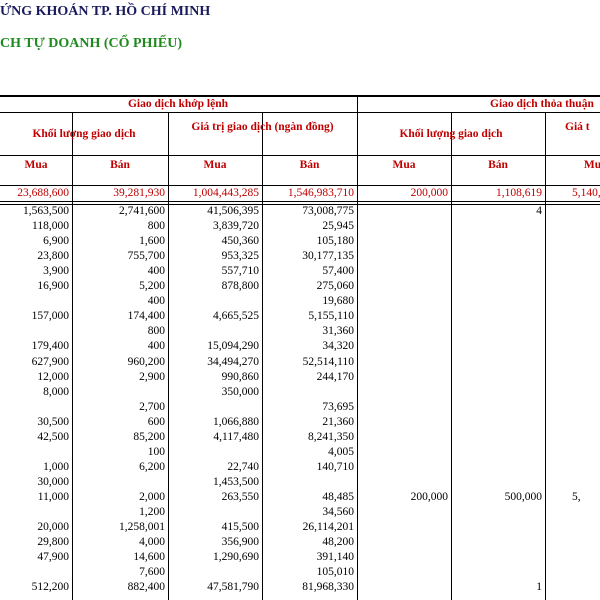  Describe the element at coordinates (156, 451) in the screenshot. I see `data-cell: 100` at that location.